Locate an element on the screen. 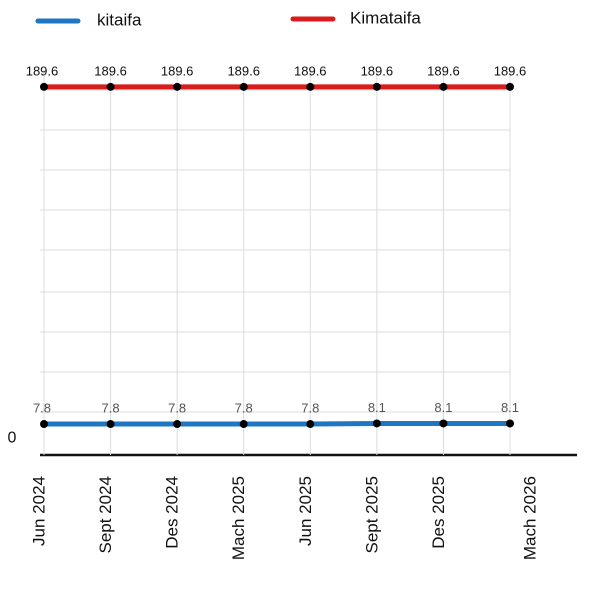  x-tick-label: Sept 2024 is located at coordinates (105, 515).